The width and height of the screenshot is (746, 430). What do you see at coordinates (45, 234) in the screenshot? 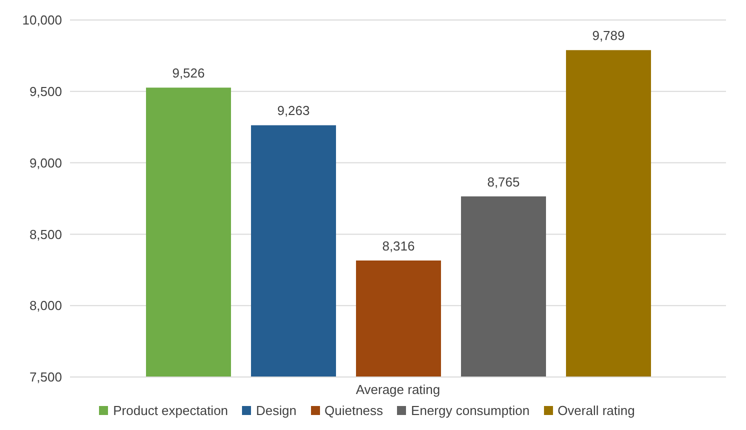
I see `y-tick-label: 8,500` at bounding box center [45, 234].